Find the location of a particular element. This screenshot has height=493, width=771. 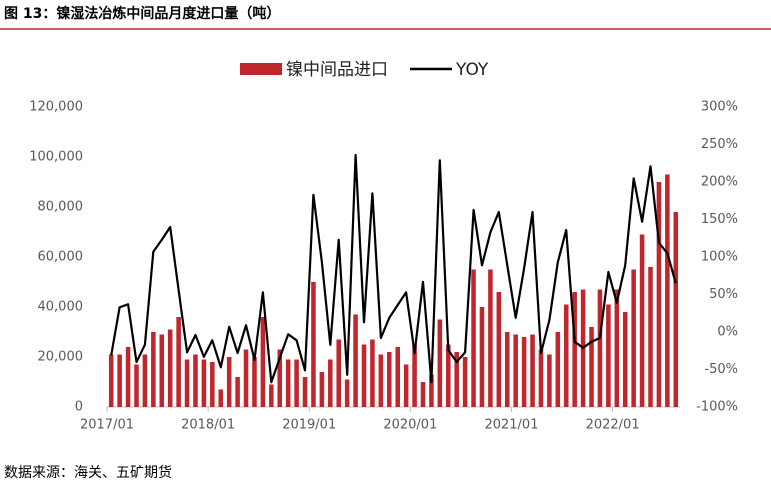

y2-tick-label: 200% is located at coordinates (719, 182).